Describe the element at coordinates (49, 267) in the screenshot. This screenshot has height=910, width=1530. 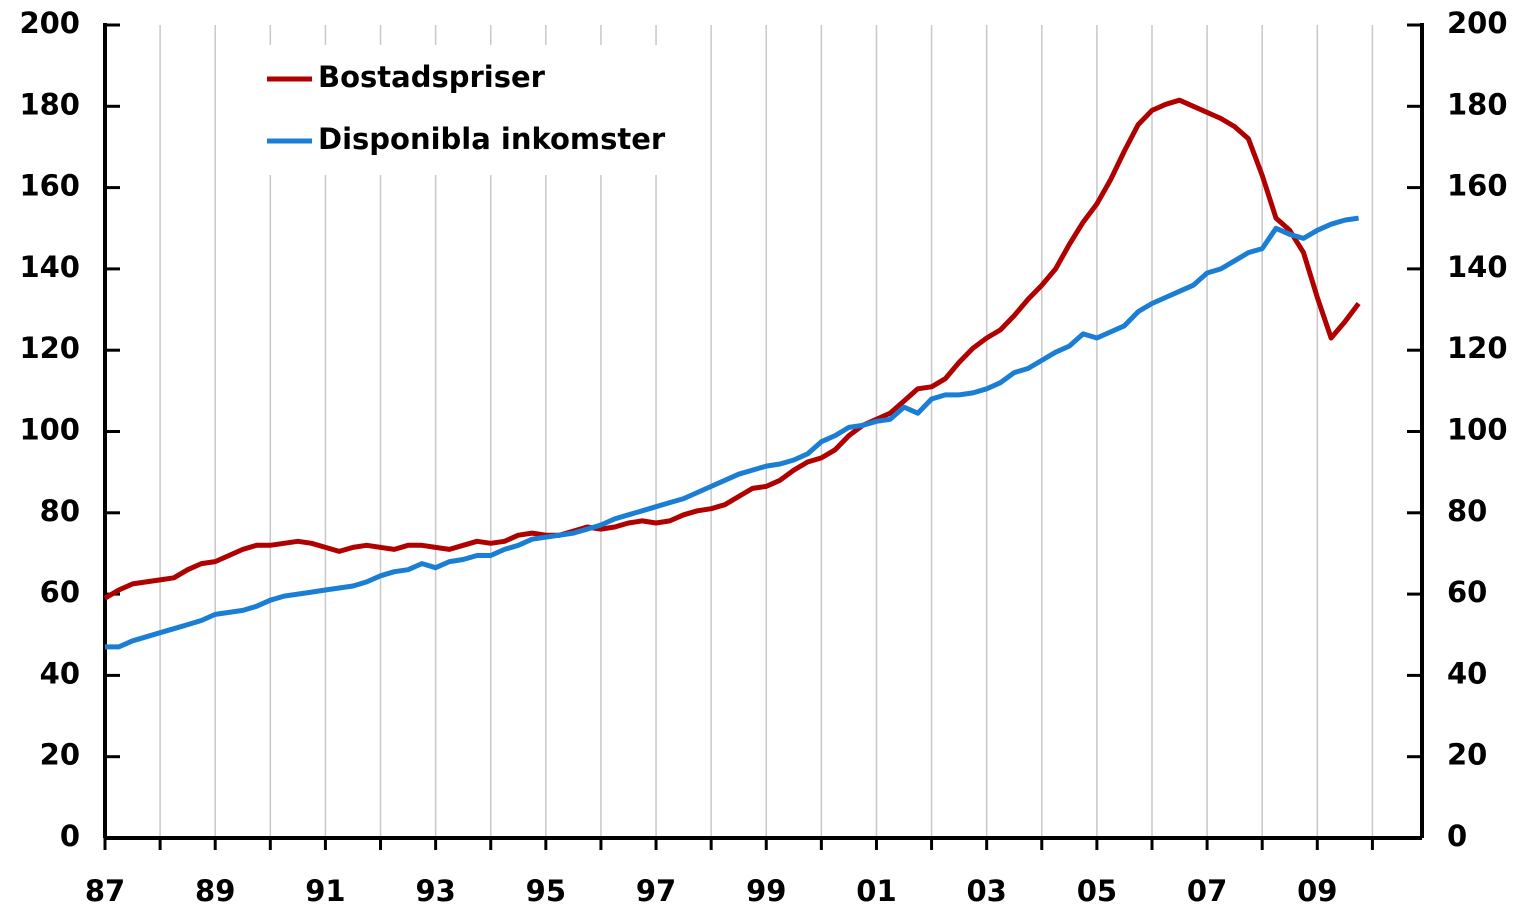
I see `y-tick-label: 140` at that location.